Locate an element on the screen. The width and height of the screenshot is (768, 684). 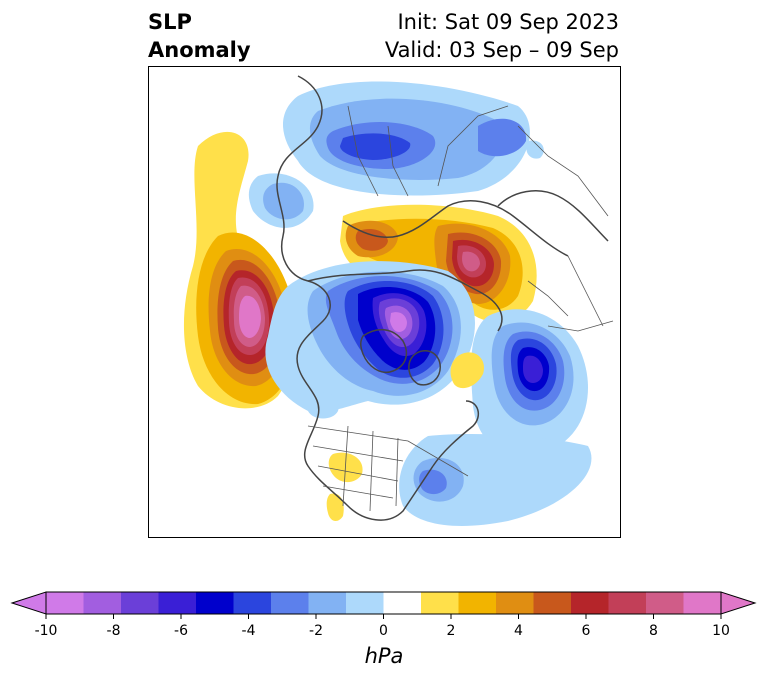
siberia-low-contours is located at coordinates (396, 154).